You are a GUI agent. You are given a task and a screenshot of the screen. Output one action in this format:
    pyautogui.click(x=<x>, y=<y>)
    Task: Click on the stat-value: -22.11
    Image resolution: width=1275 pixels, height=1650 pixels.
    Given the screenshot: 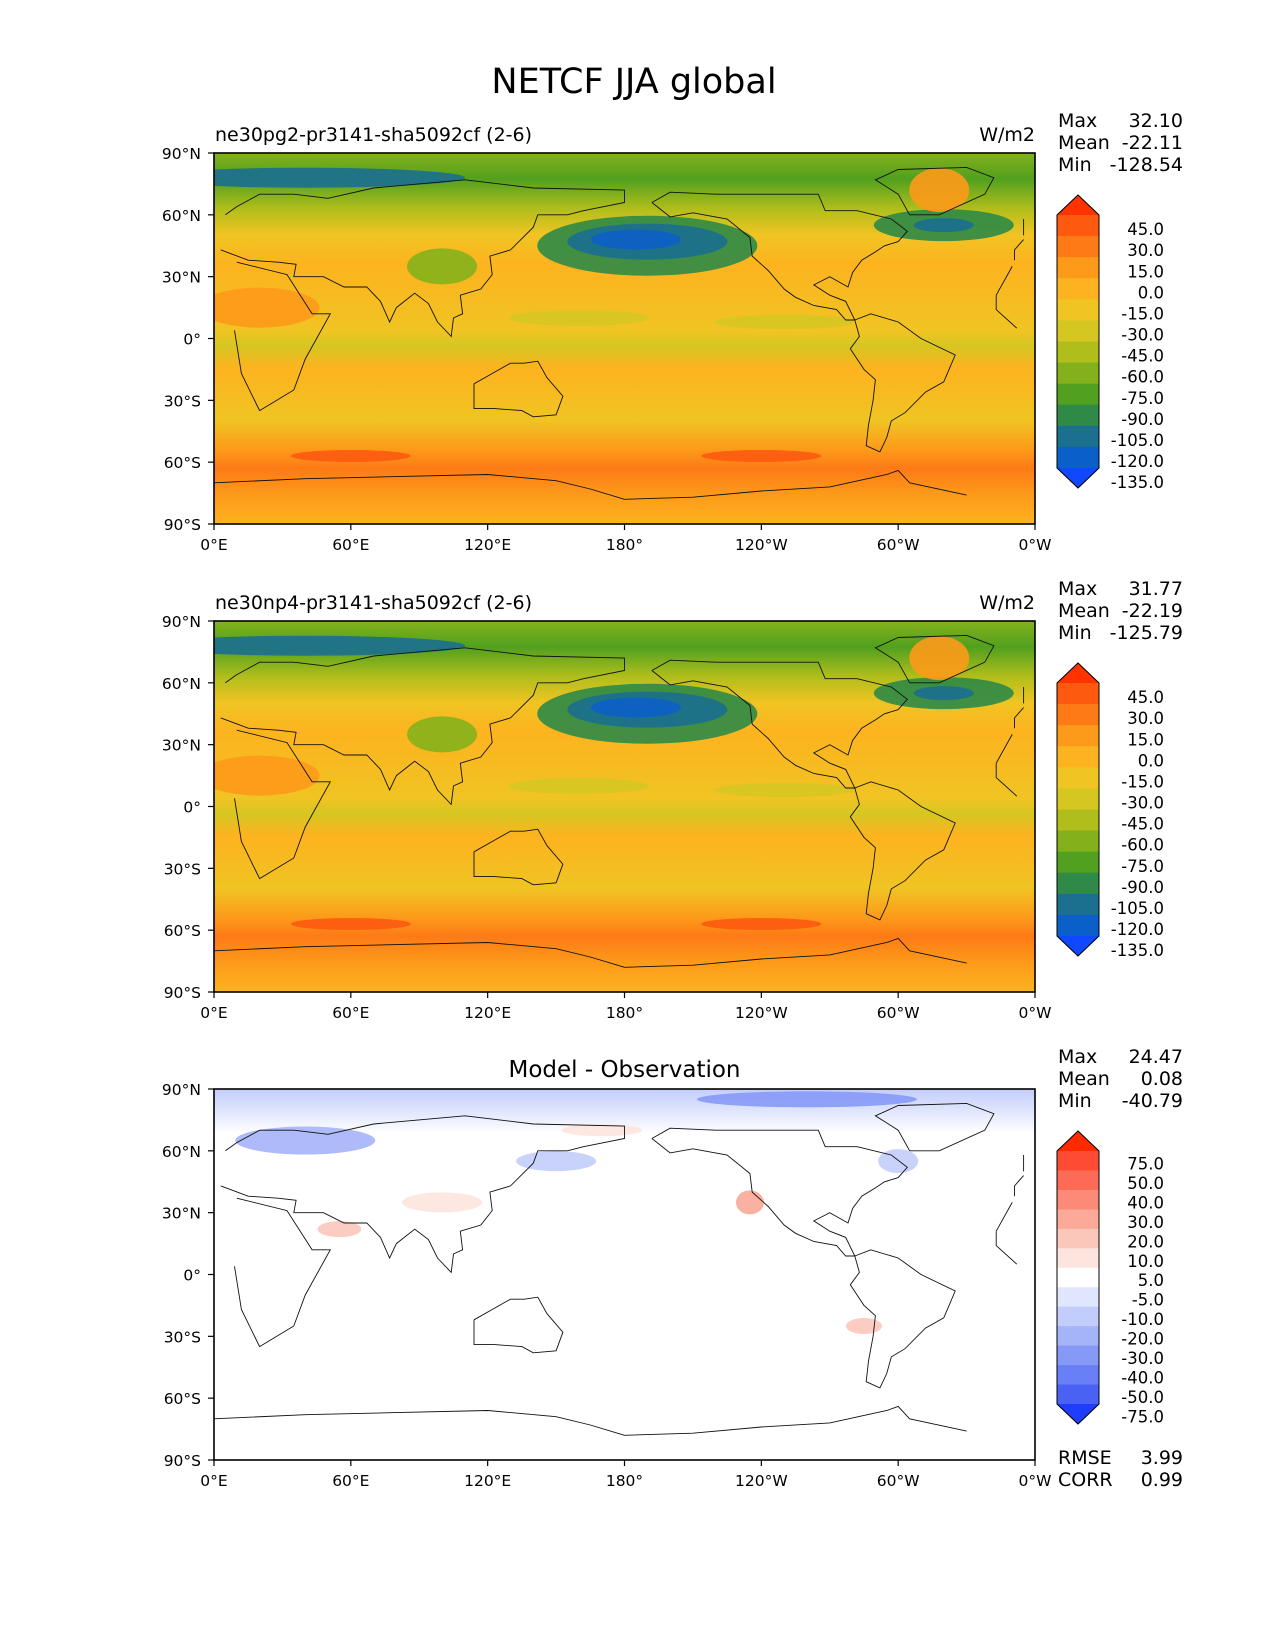 What is the action you would take?
    pyautogui.click(x=1152, y=143)
    